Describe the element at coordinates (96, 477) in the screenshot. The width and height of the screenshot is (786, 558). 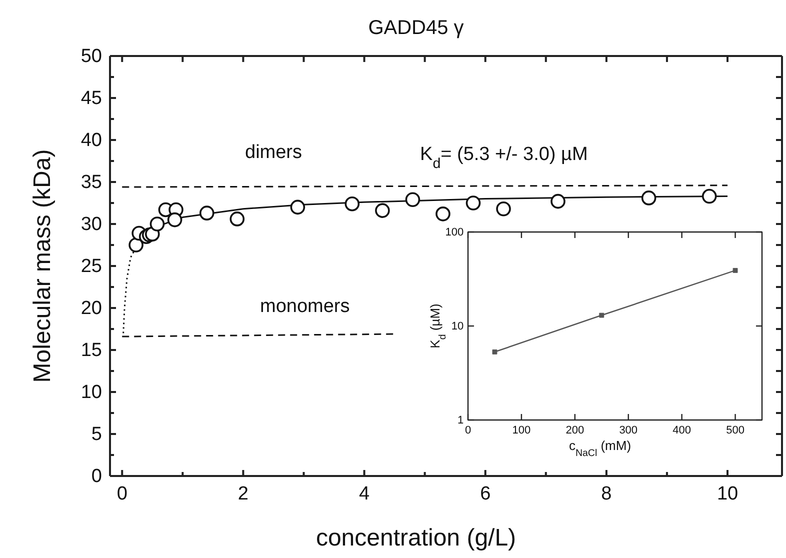
I see `y-tick-label: 0` at that location.